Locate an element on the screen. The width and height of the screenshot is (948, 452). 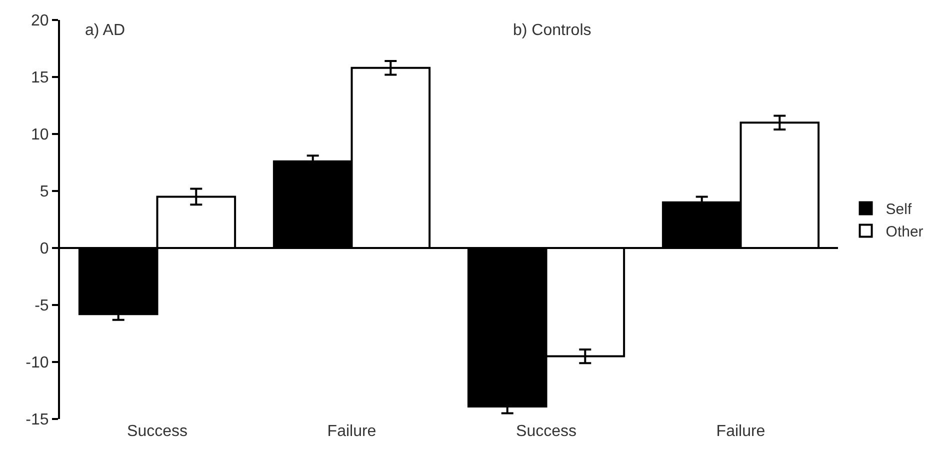
y-tick-label: 0 is located at coordinates (44, 249).